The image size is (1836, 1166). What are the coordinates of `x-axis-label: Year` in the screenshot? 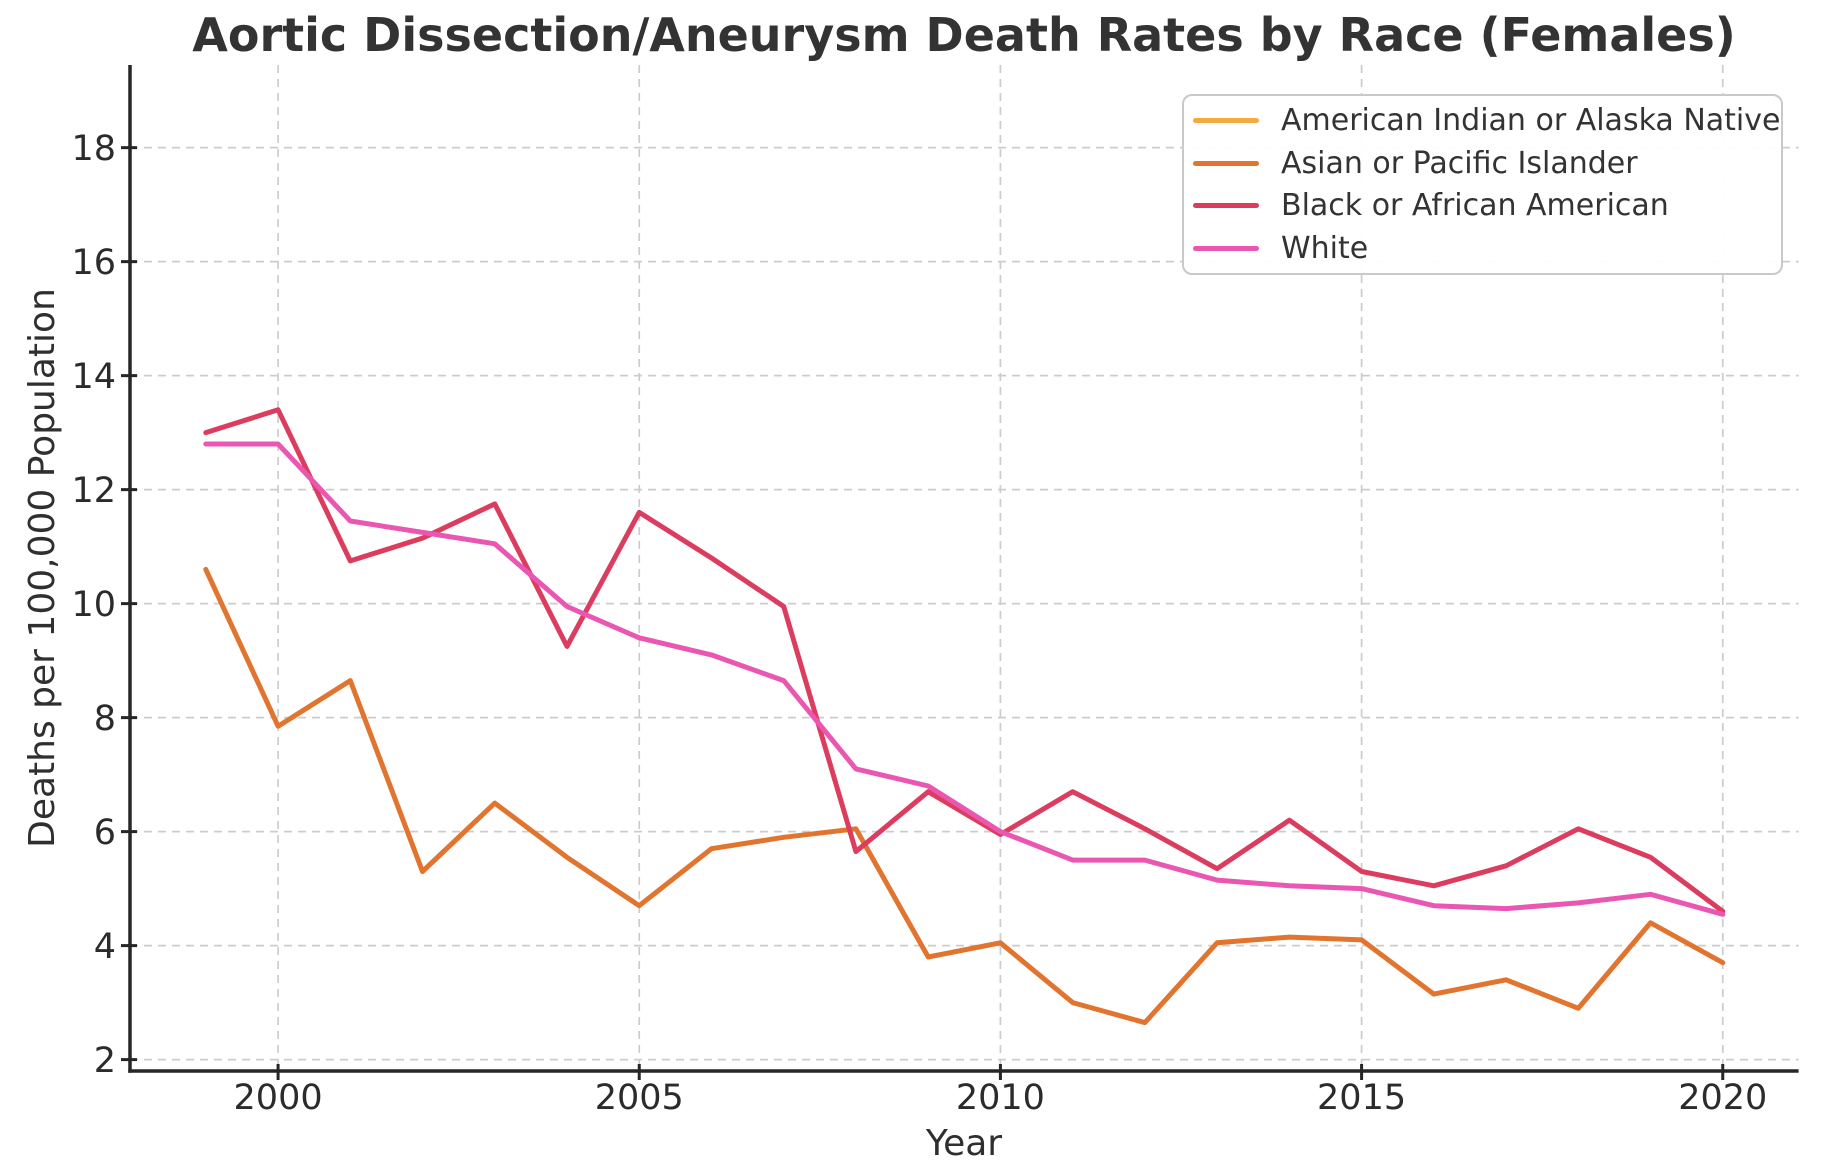 It's located at (963, 1143).